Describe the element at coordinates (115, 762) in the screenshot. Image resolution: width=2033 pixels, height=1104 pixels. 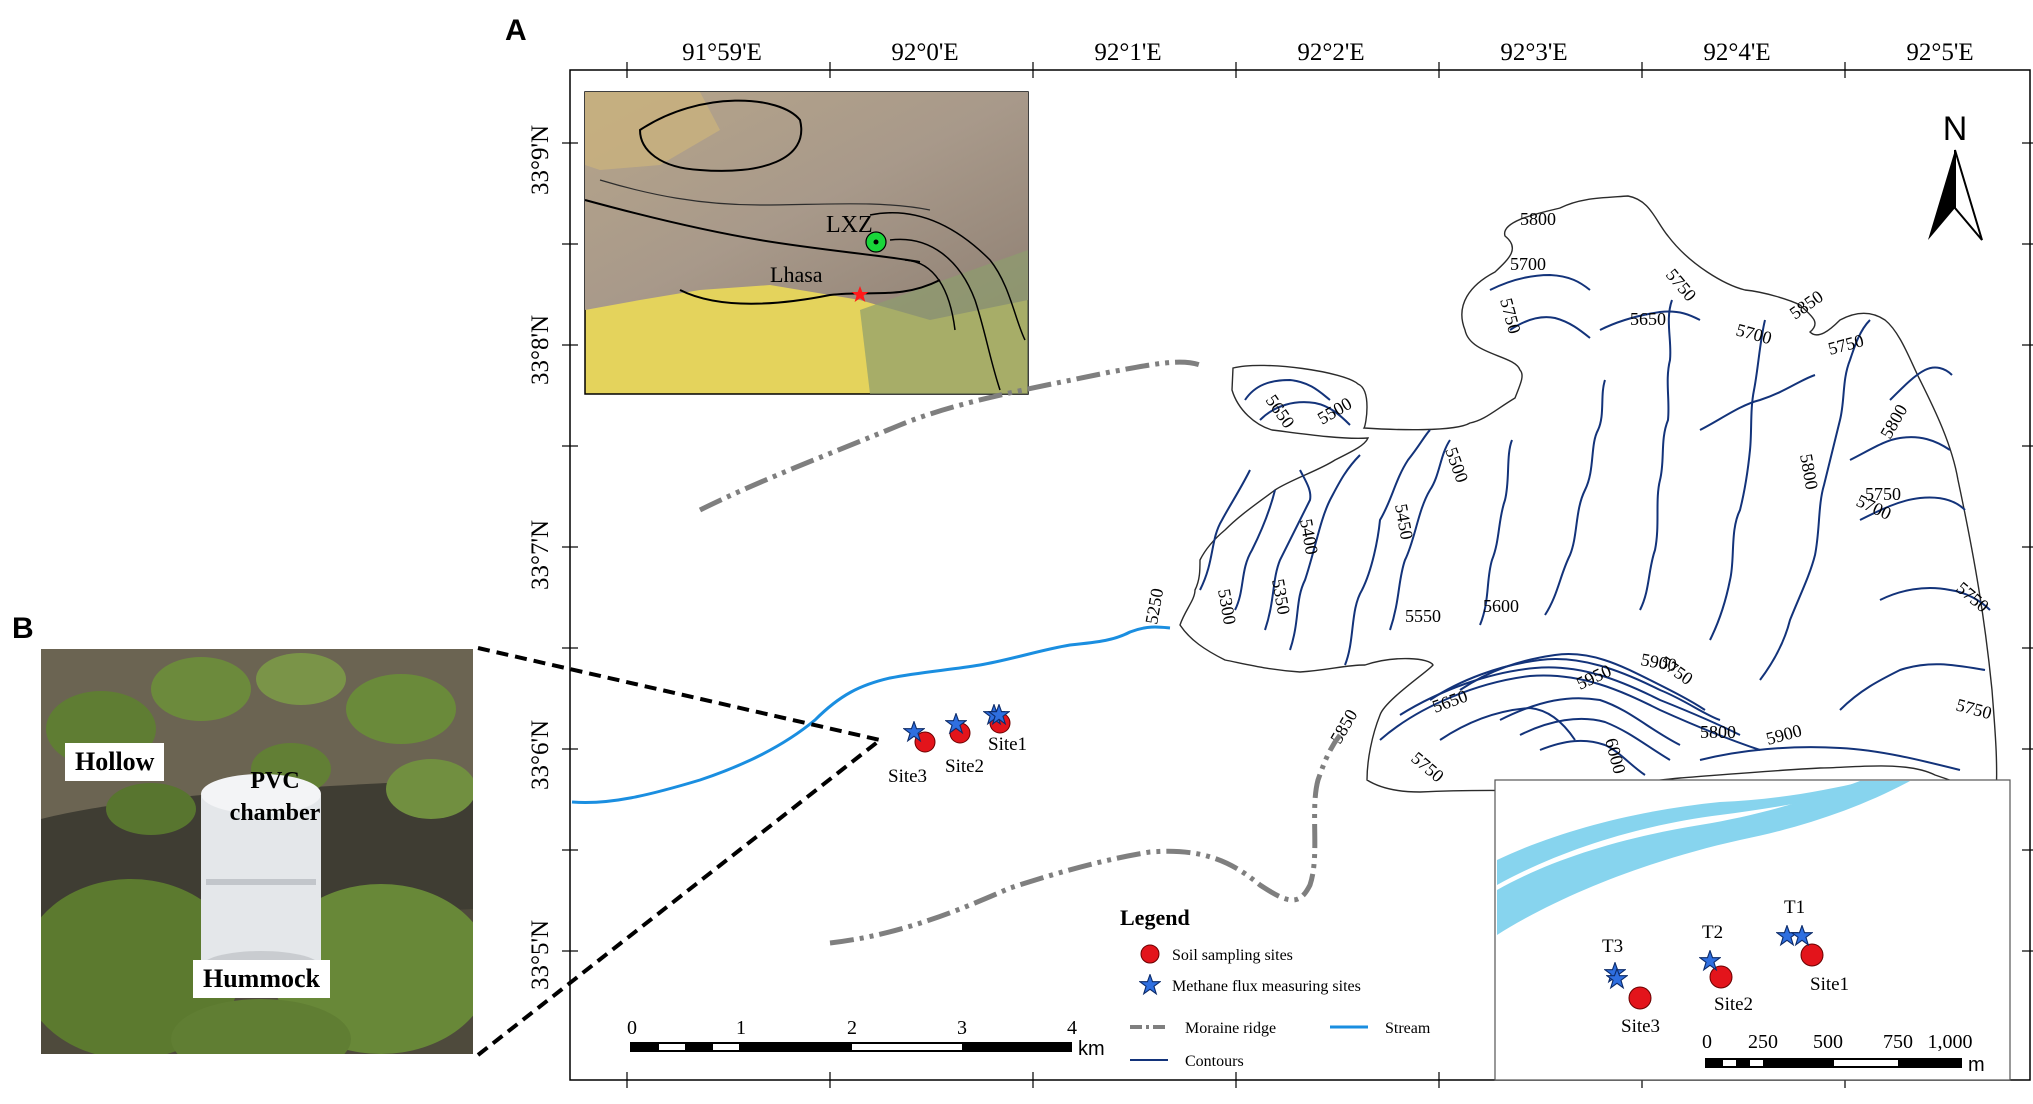
I see `hollow-label: Hollow` at that location.